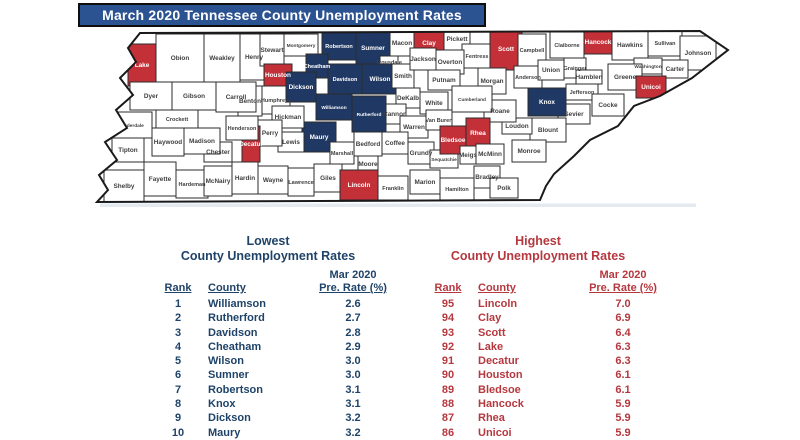  I want to click on row-rate: 7.0, so click(623, 304).